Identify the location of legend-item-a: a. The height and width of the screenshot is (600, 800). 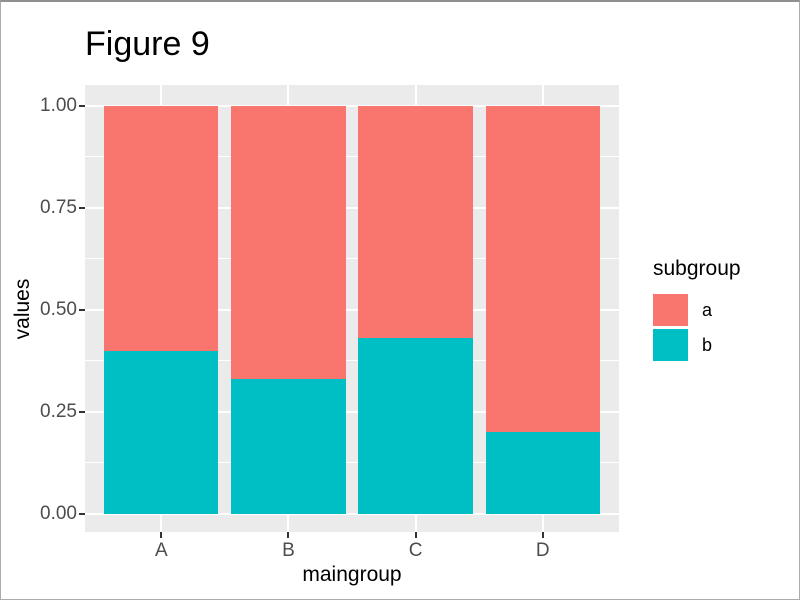
(697, 310).